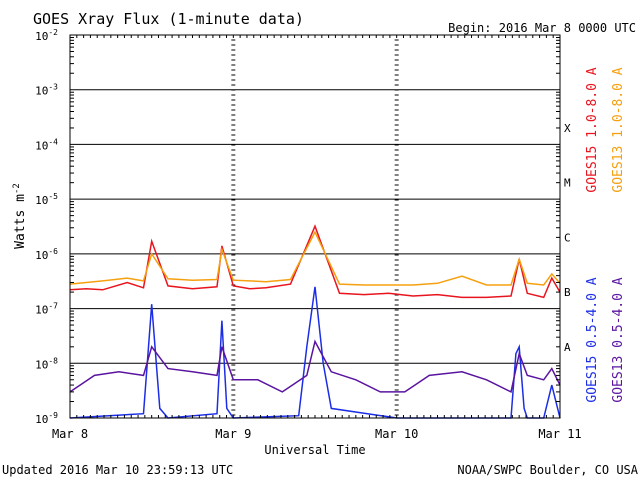  I want to click on legend-entry: GOES13 1.0-8.0 A, so click(618, 129).